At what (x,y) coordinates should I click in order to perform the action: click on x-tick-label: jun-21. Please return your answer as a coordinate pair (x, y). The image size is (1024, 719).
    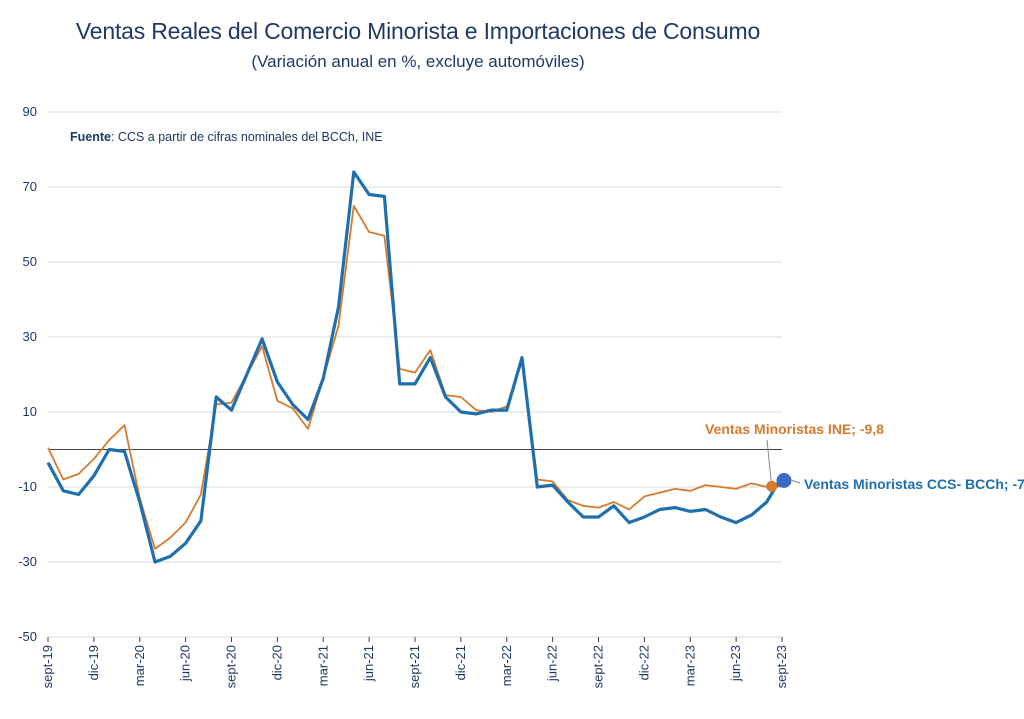
    Looking at the image, I should click on (368, 663).